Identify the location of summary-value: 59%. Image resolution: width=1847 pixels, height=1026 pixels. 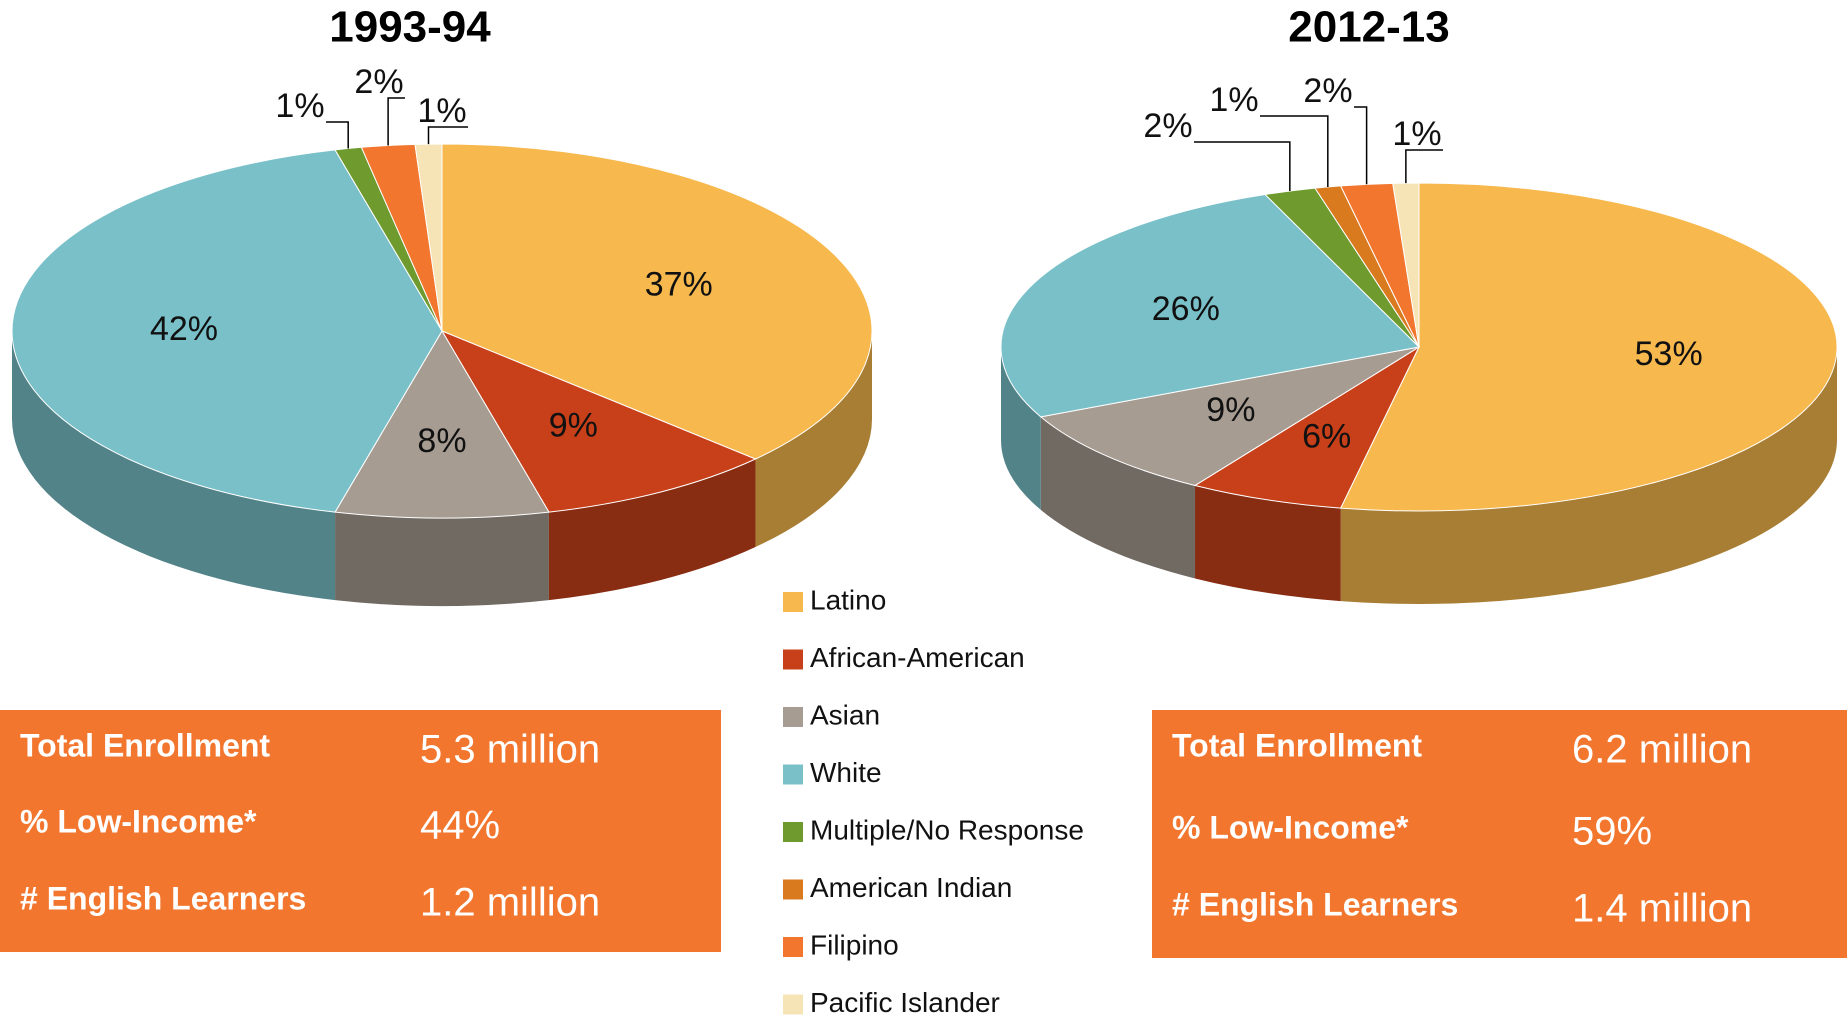
(1612, 832).